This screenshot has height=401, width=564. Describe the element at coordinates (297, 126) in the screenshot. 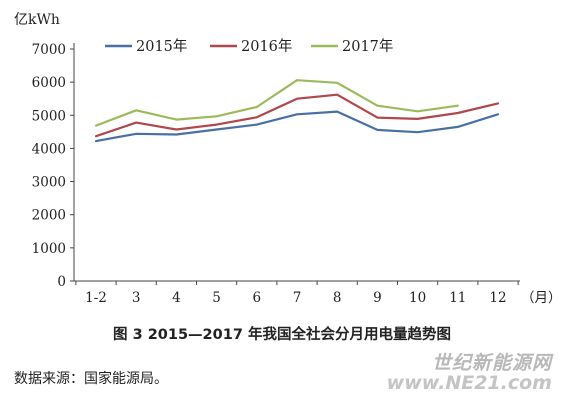

I see `series-line-2015年` at that location.